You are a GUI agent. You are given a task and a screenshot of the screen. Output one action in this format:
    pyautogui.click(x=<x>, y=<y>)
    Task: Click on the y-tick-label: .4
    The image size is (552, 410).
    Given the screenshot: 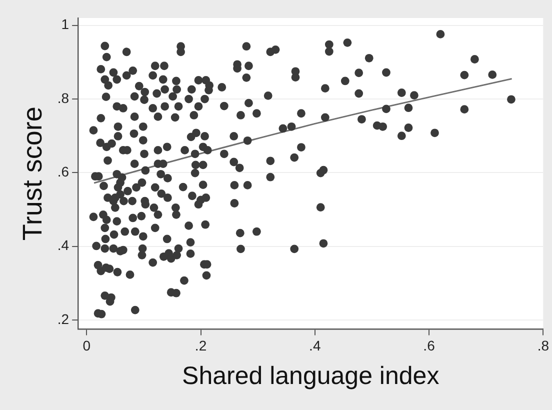 What is the action you would take?
    pyautogui.click(x=63, y=245)
    